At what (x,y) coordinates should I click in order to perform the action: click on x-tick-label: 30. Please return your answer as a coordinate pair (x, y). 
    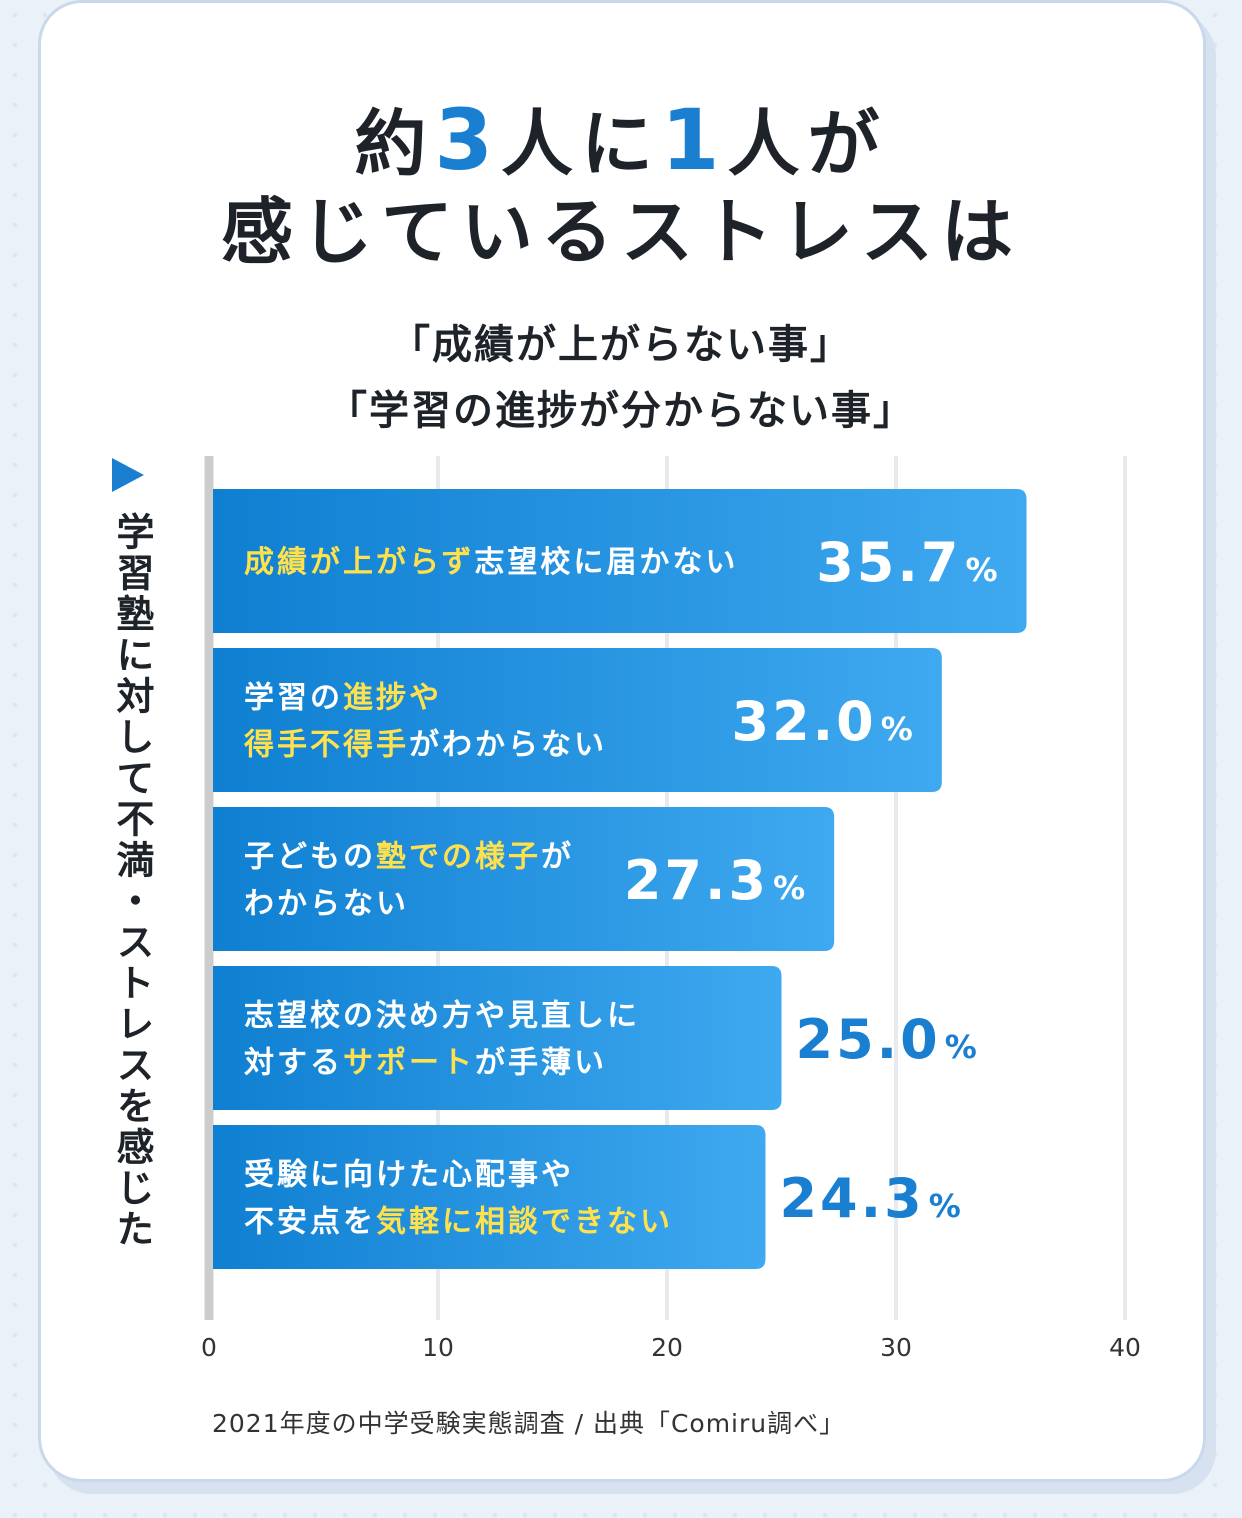
    Looking at the image, I should click on (896, 1347).